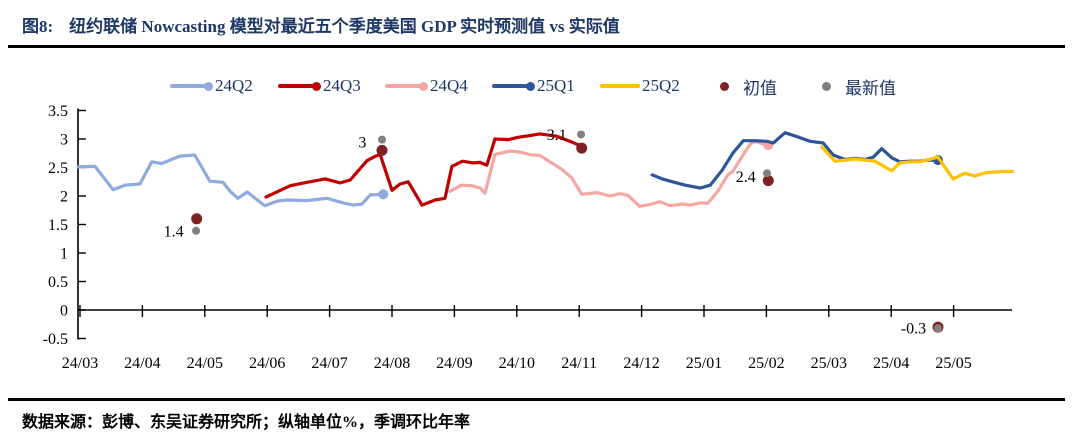 The image size is (1080, 442). Describe the element at coordinates (704, 363) in the screenshot. I see `x-tick-label: 25/01` at that location.